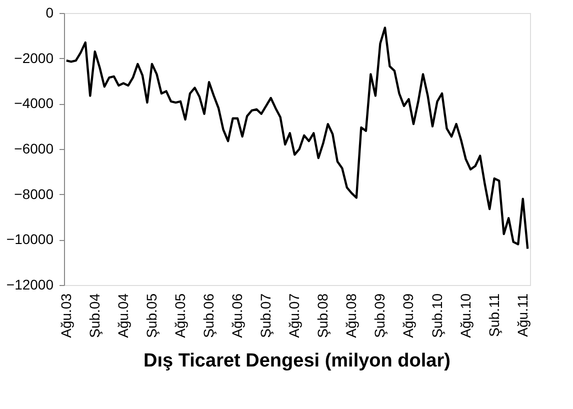  What do you see at coordinates (122, 315) in the screenshot?
I see `x-tick-label: Ağu.04` at bounding box center [122, 315].